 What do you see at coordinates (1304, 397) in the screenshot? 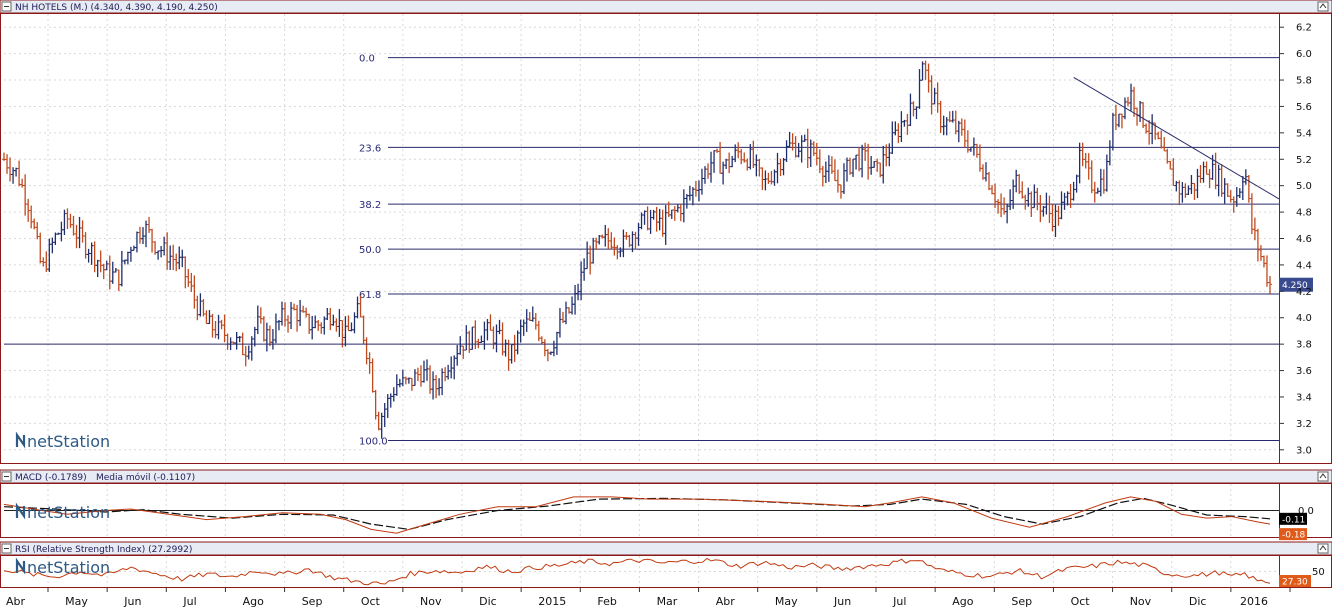
I see `y-tick-label: 3.4` at bounding box center [1304, 397].